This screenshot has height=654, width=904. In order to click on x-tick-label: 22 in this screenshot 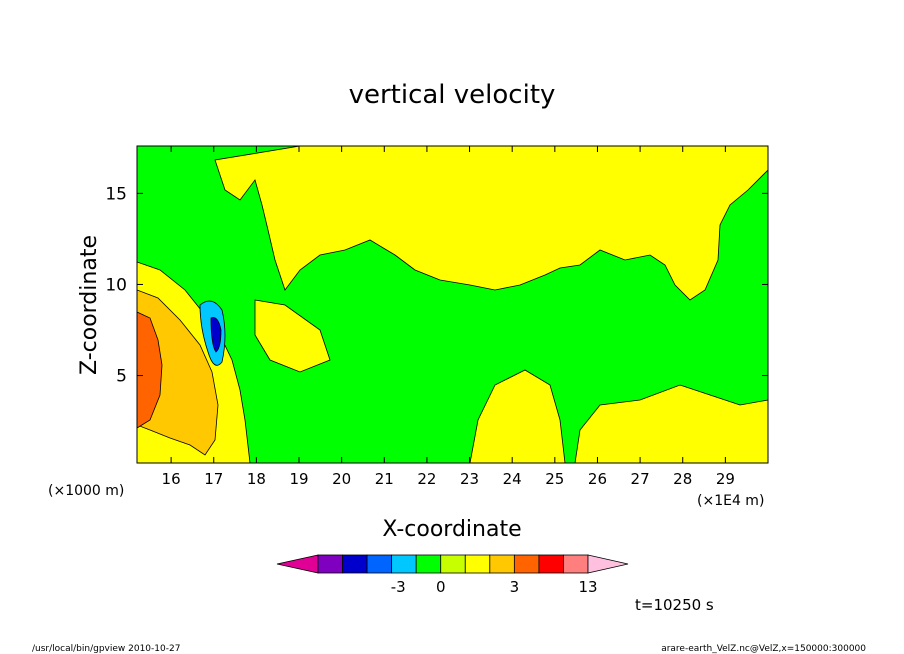, I will do `click(426, 479)`.